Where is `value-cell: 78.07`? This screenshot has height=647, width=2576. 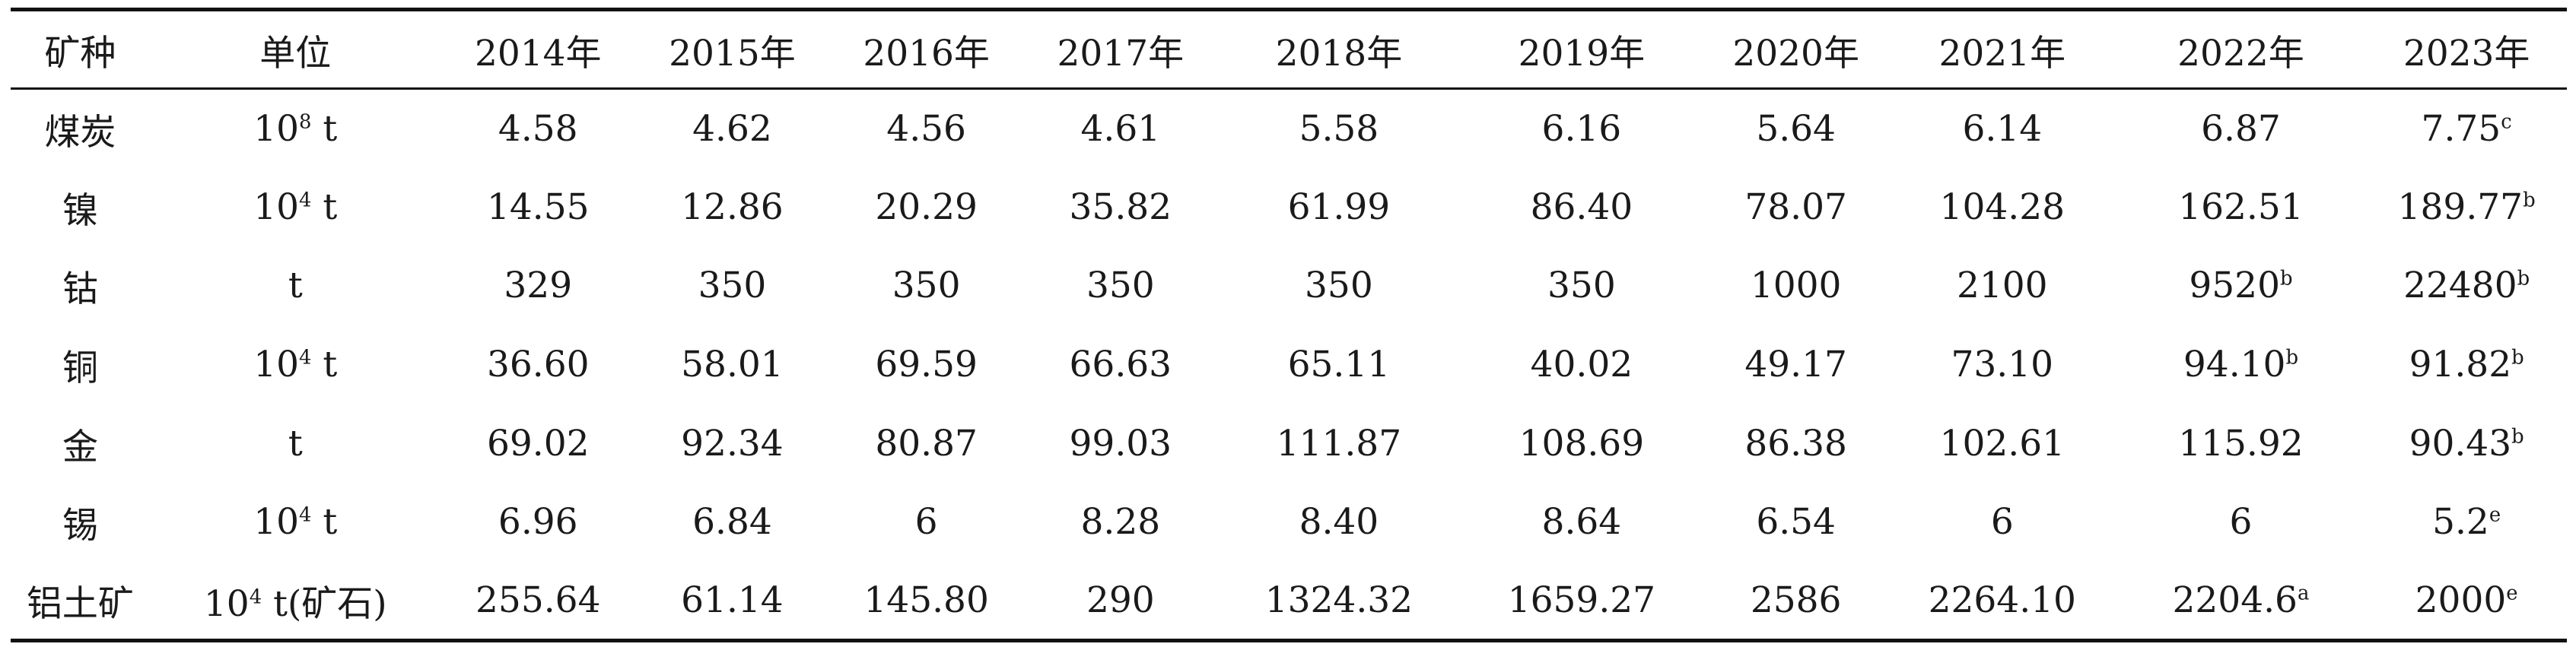
value-cell: 78.07 is located at coordinates (1796, 206).